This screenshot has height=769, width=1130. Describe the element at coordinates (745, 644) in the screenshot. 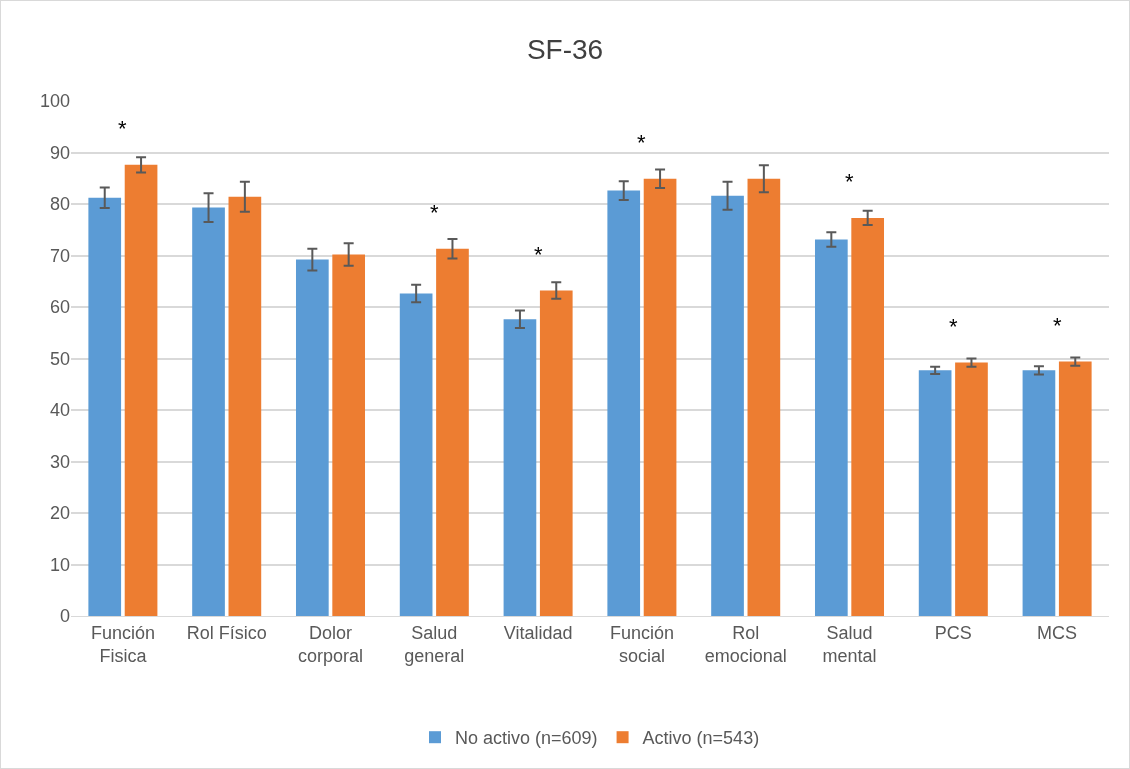

I see `x-tick-label: Rol emocional` at that location.